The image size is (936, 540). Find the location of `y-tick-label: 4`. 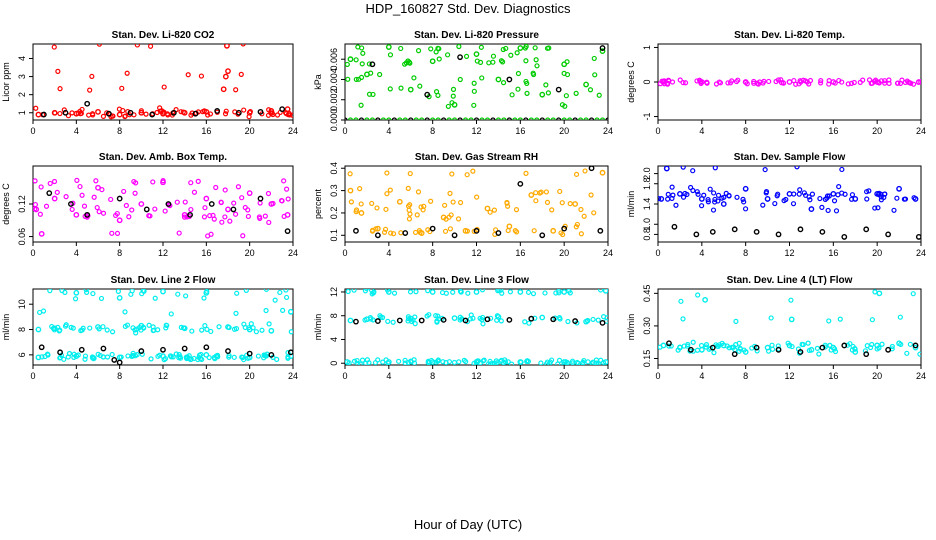

y-tick-label: 4 is located at coordinates (334, 339).